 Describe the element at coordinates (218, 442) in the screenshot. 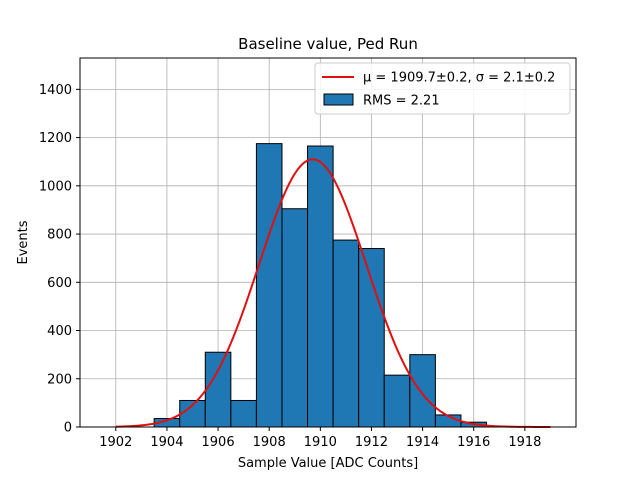

I see `x-tick-label: 1906` at that location.